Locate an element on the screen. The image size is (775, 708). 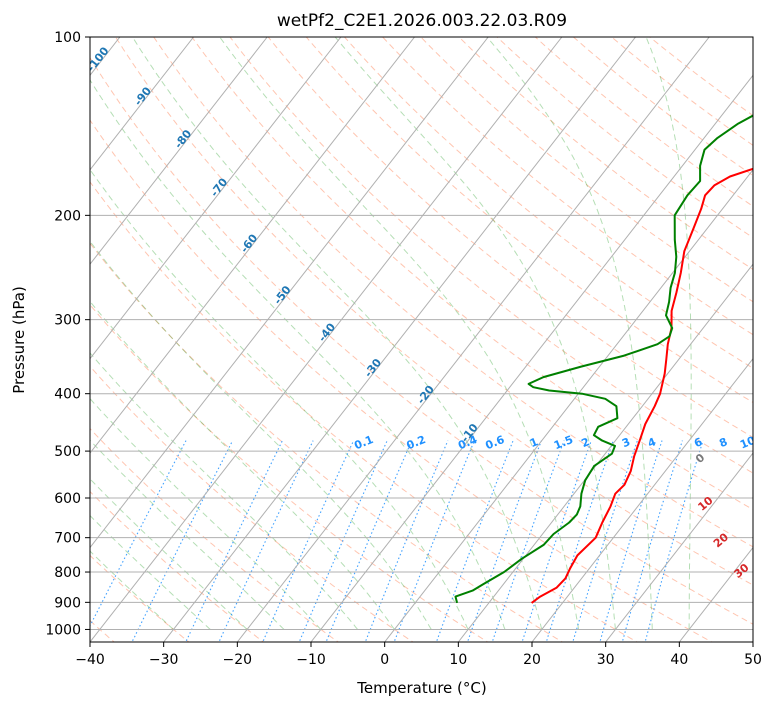
x-tick-label: −30 is located at coordinates (164, 660).